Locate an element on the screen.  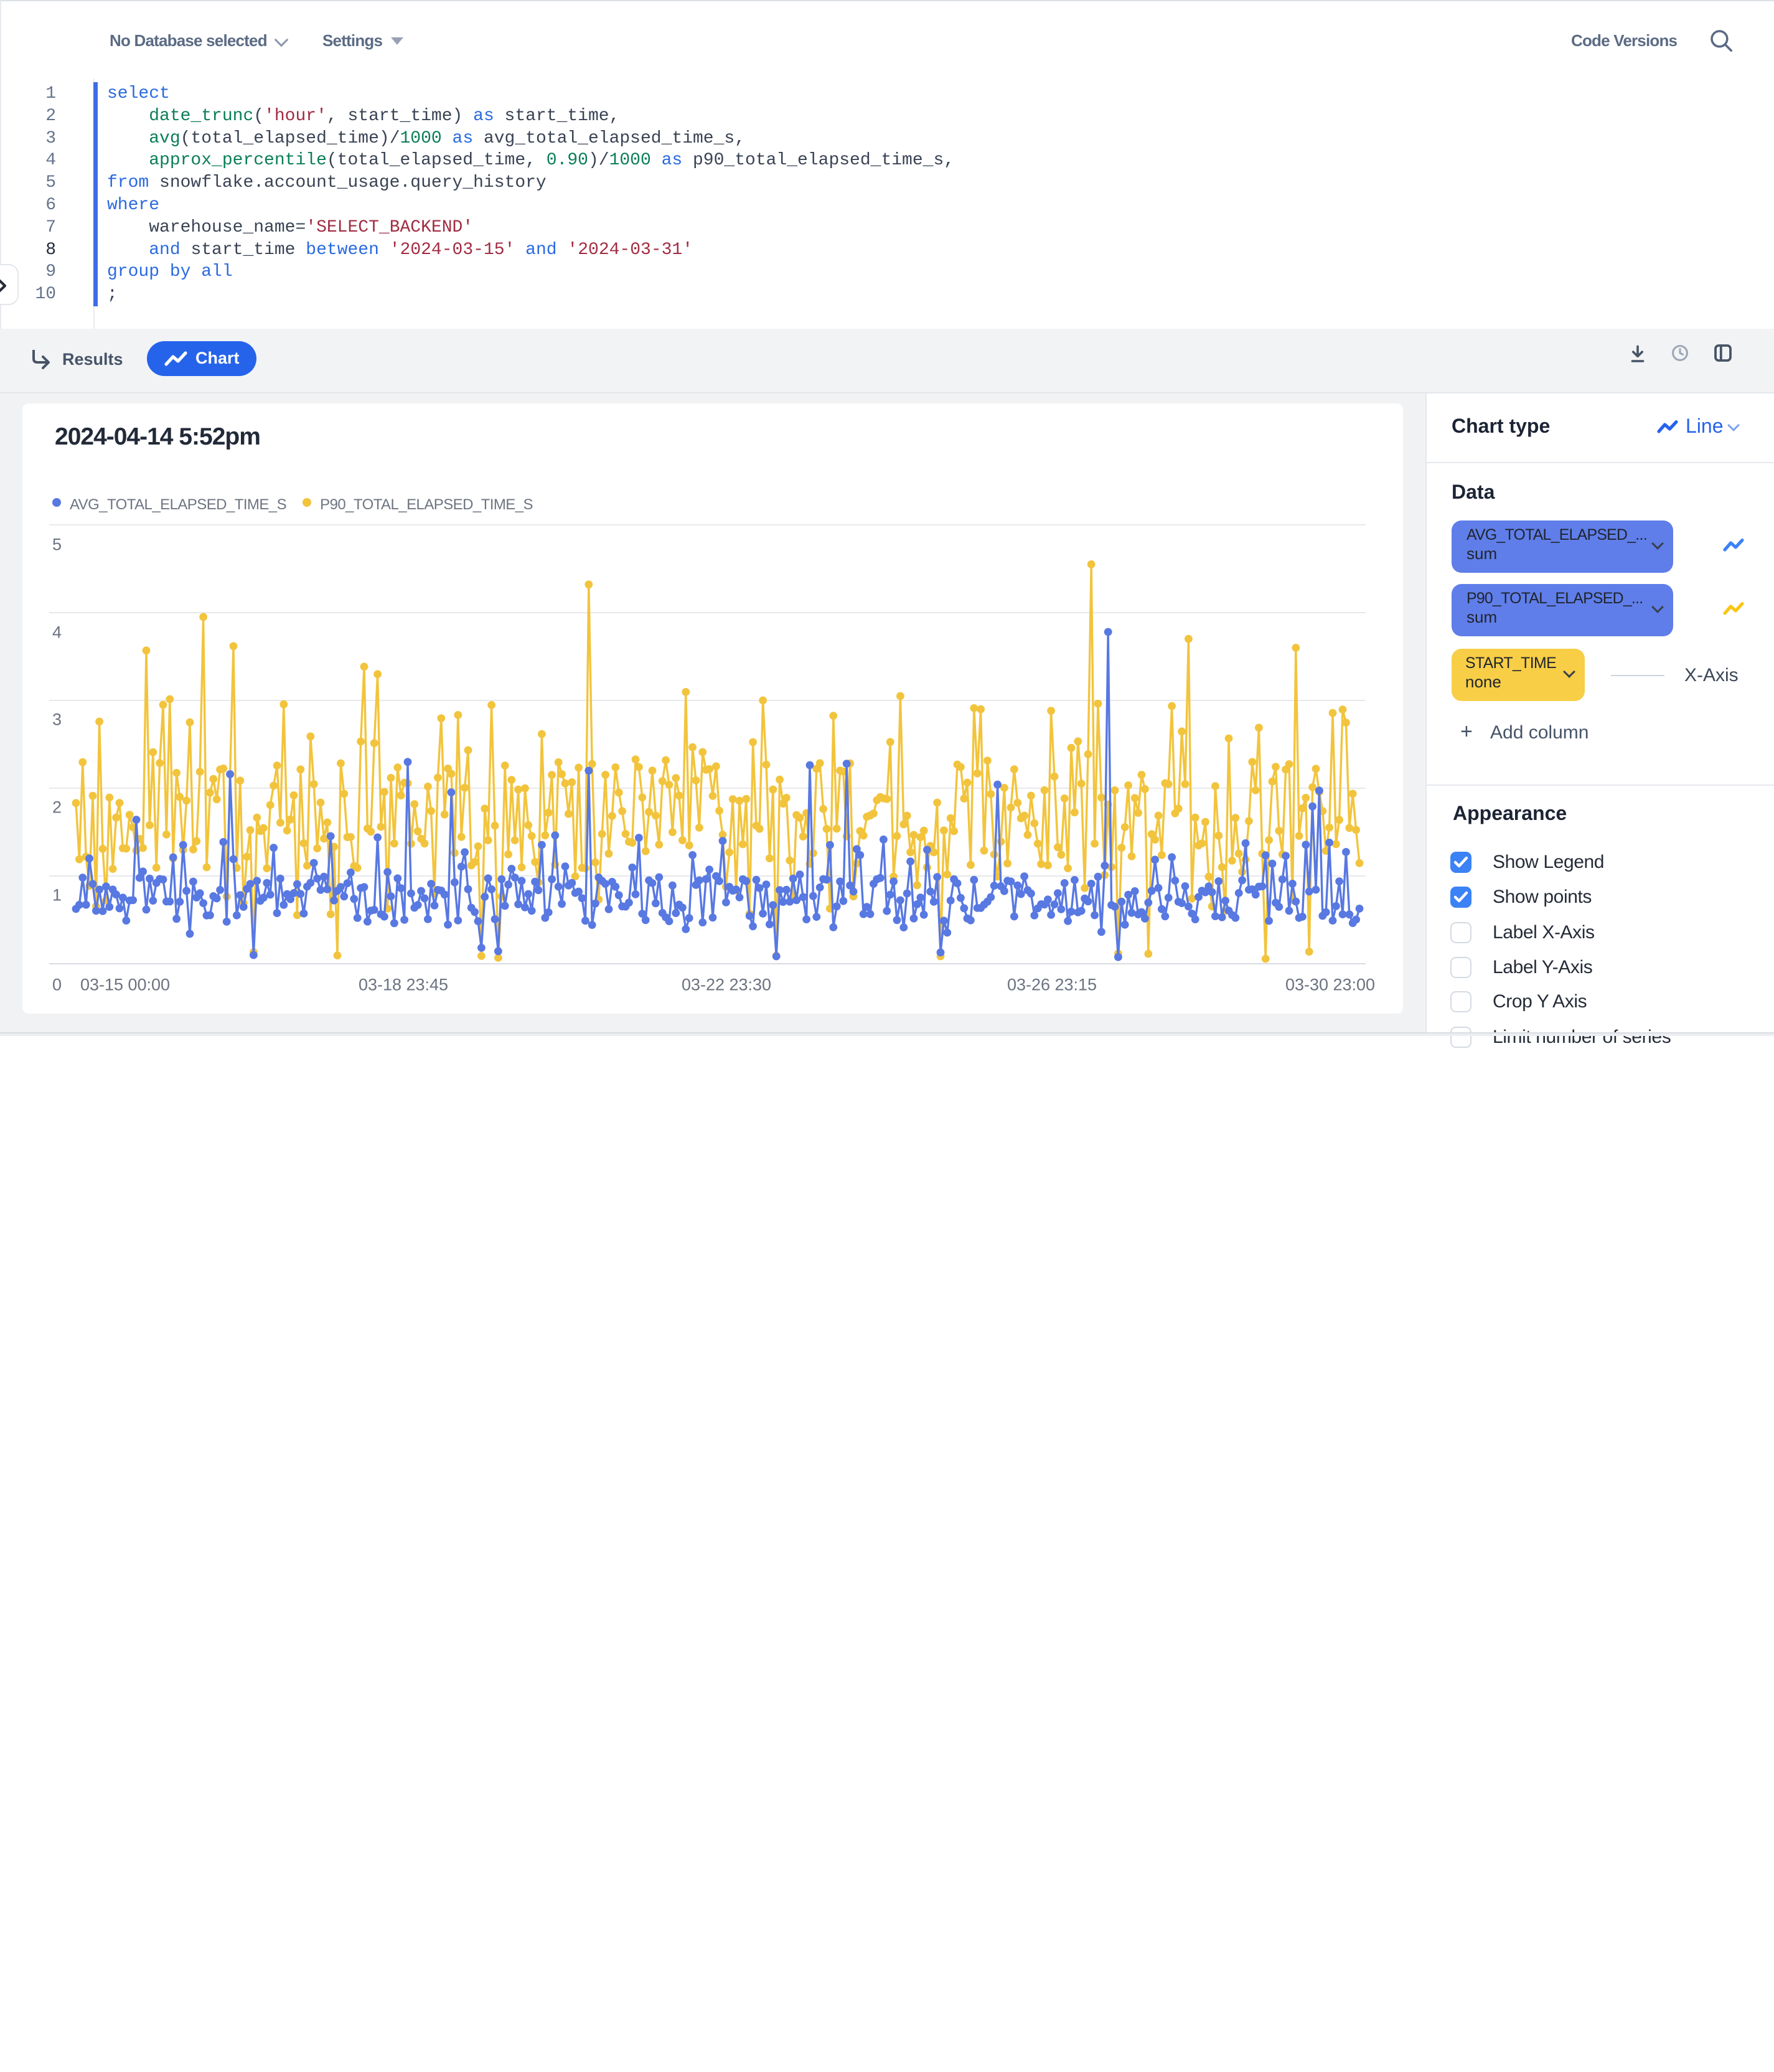
svg-text: 2 is located at coordinates (57, 807).